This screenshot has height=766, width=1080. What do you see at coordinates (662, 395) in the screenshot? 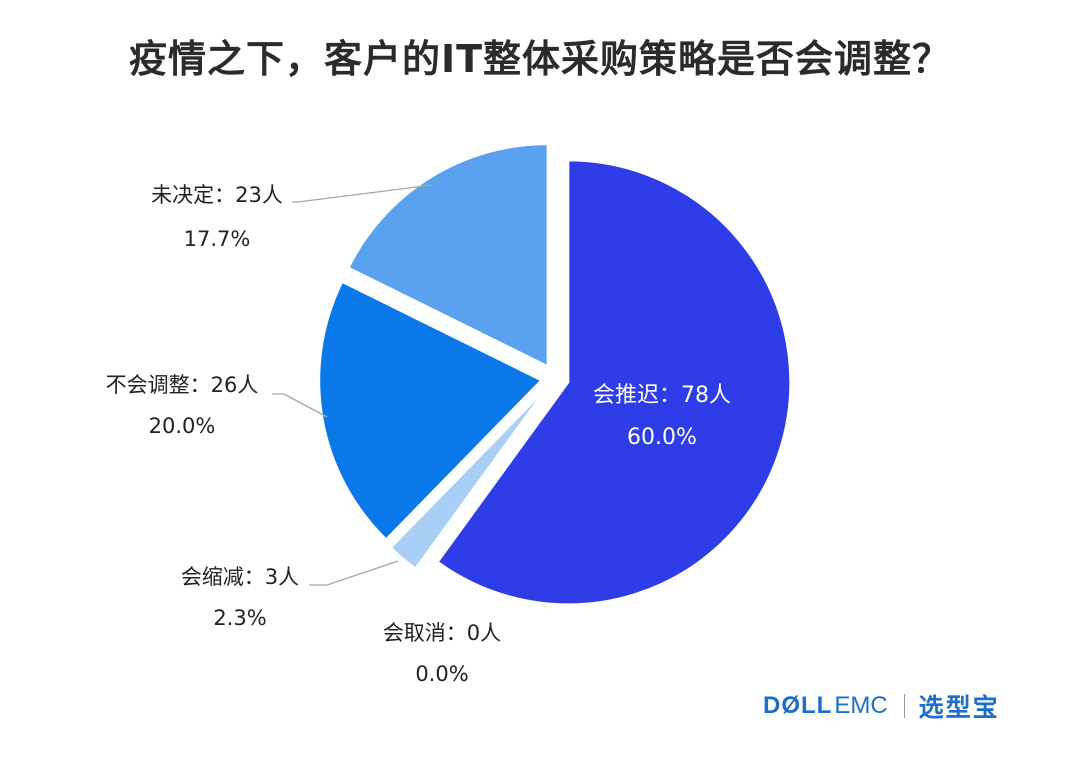
I see `slice-label: 会推迟：78人` at bounding box center [662, 395].